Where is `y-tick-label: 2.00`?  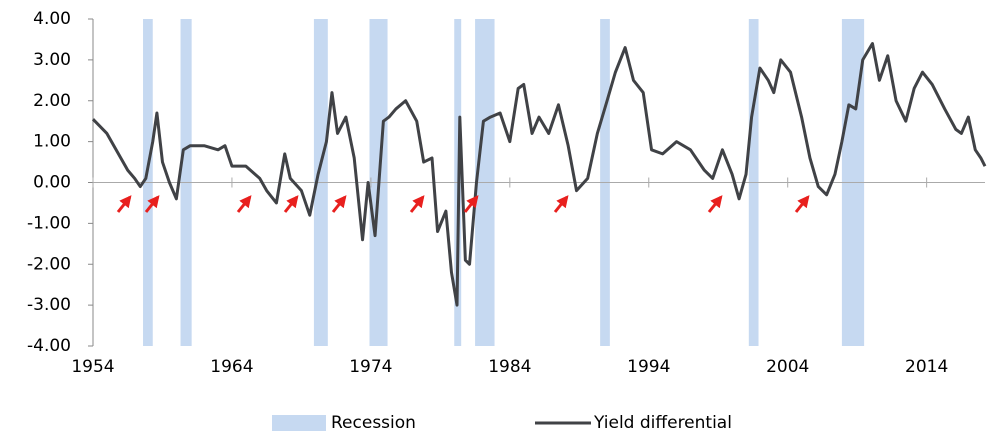
y-tick-label: 2.00 is located at coordinates (52, 101).